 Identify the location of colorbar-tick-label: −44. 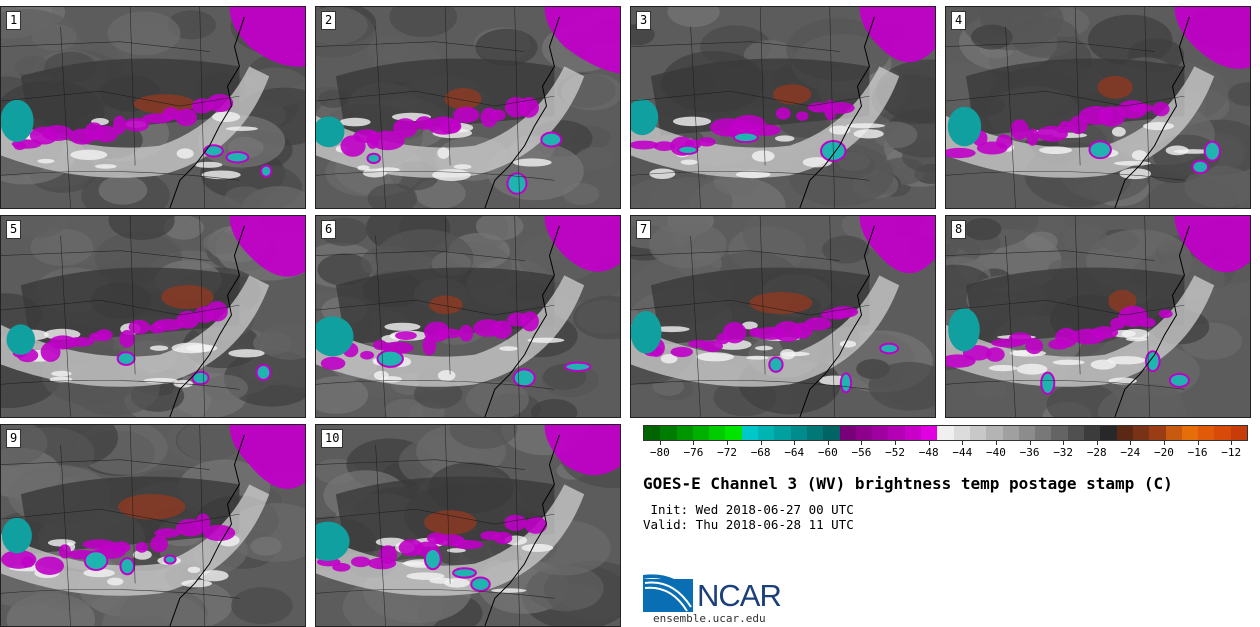
(962, 452).